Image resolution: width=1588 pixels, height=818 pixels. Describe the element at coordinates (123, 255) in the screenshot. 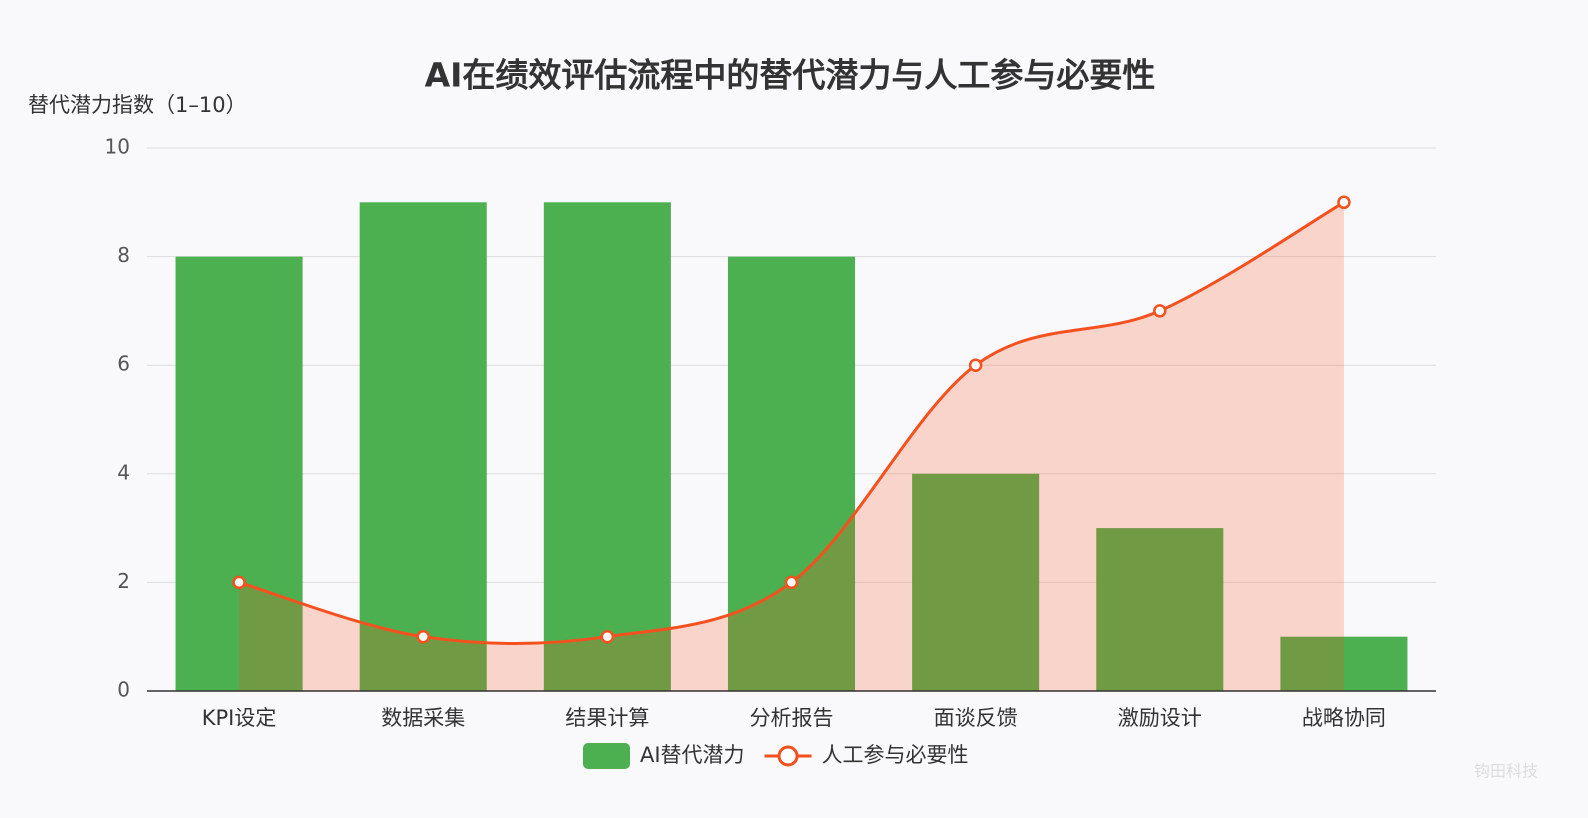

I see `y-tick-label: 8` at that location.